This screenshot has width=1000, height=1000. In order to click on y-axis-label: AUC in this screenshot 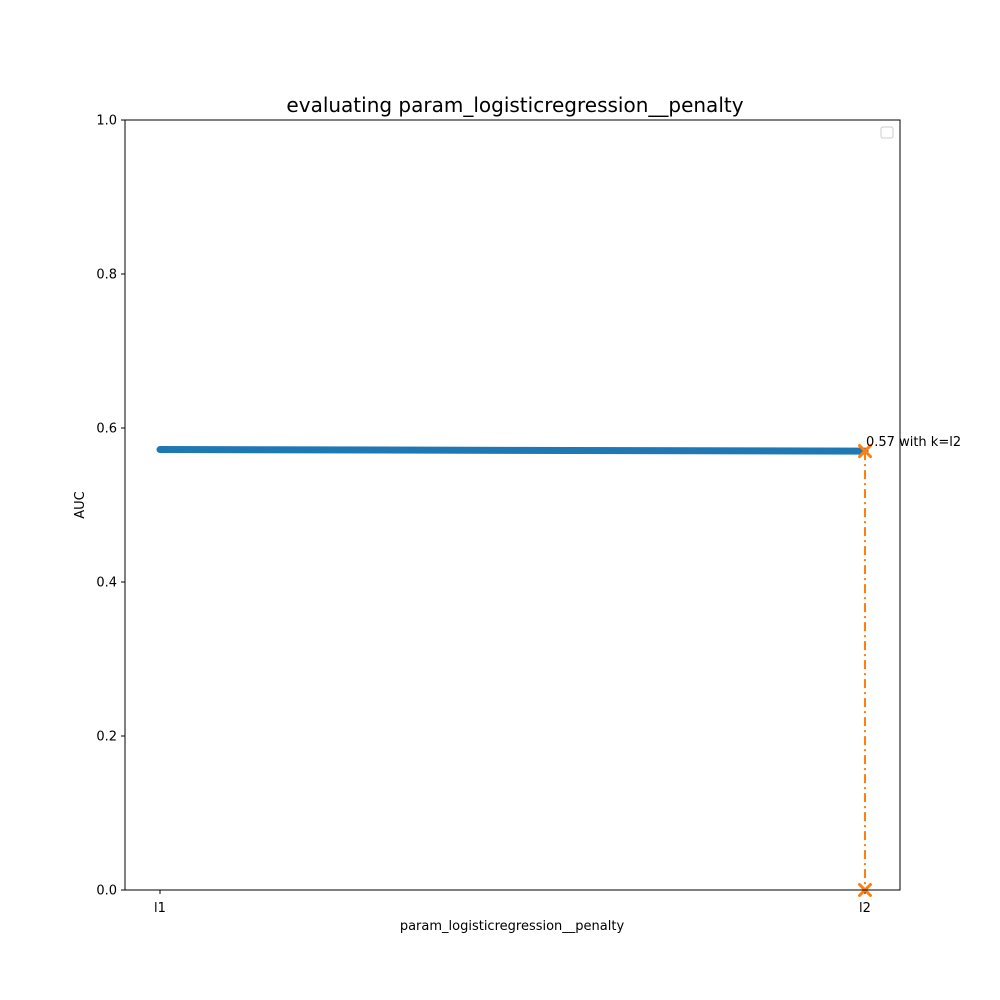, I will do `click(80, 505)`.